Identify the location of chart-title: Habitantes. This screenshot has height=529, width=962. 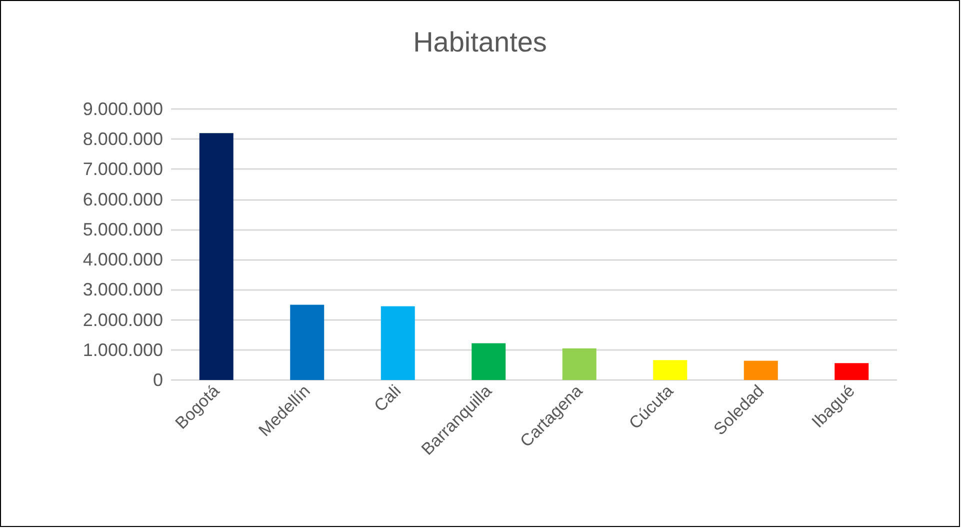
(480, 42).